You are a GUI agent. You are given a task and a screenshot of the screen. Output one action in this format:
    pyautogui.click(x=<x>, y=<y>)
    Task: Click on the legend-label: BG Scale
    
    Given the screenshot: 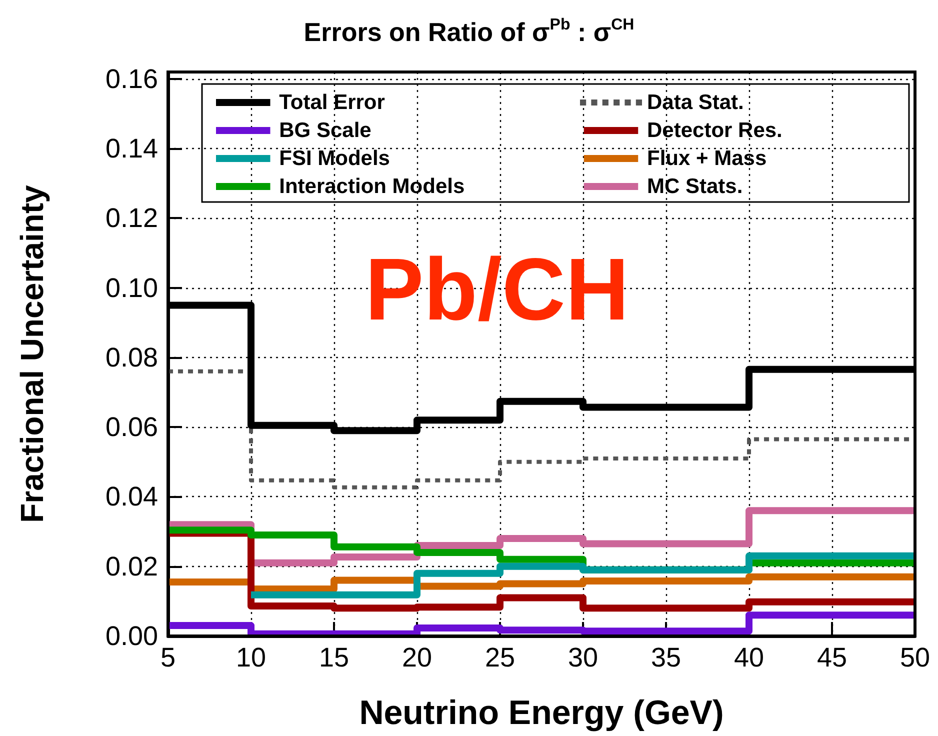 What is the action you would take?
    pyautogui.click(x=325, y=130)
    